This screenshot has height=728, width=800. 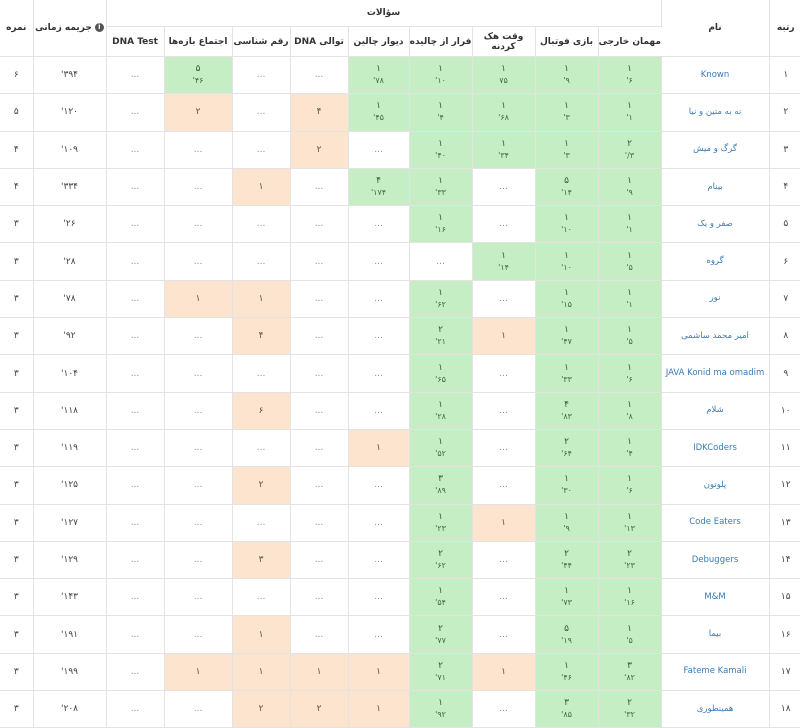 What do you see at coordinates (567, 485) in the screenshot?
I see `solved-cell: ۱ ۳۰'` at bounding box center [567, 485].